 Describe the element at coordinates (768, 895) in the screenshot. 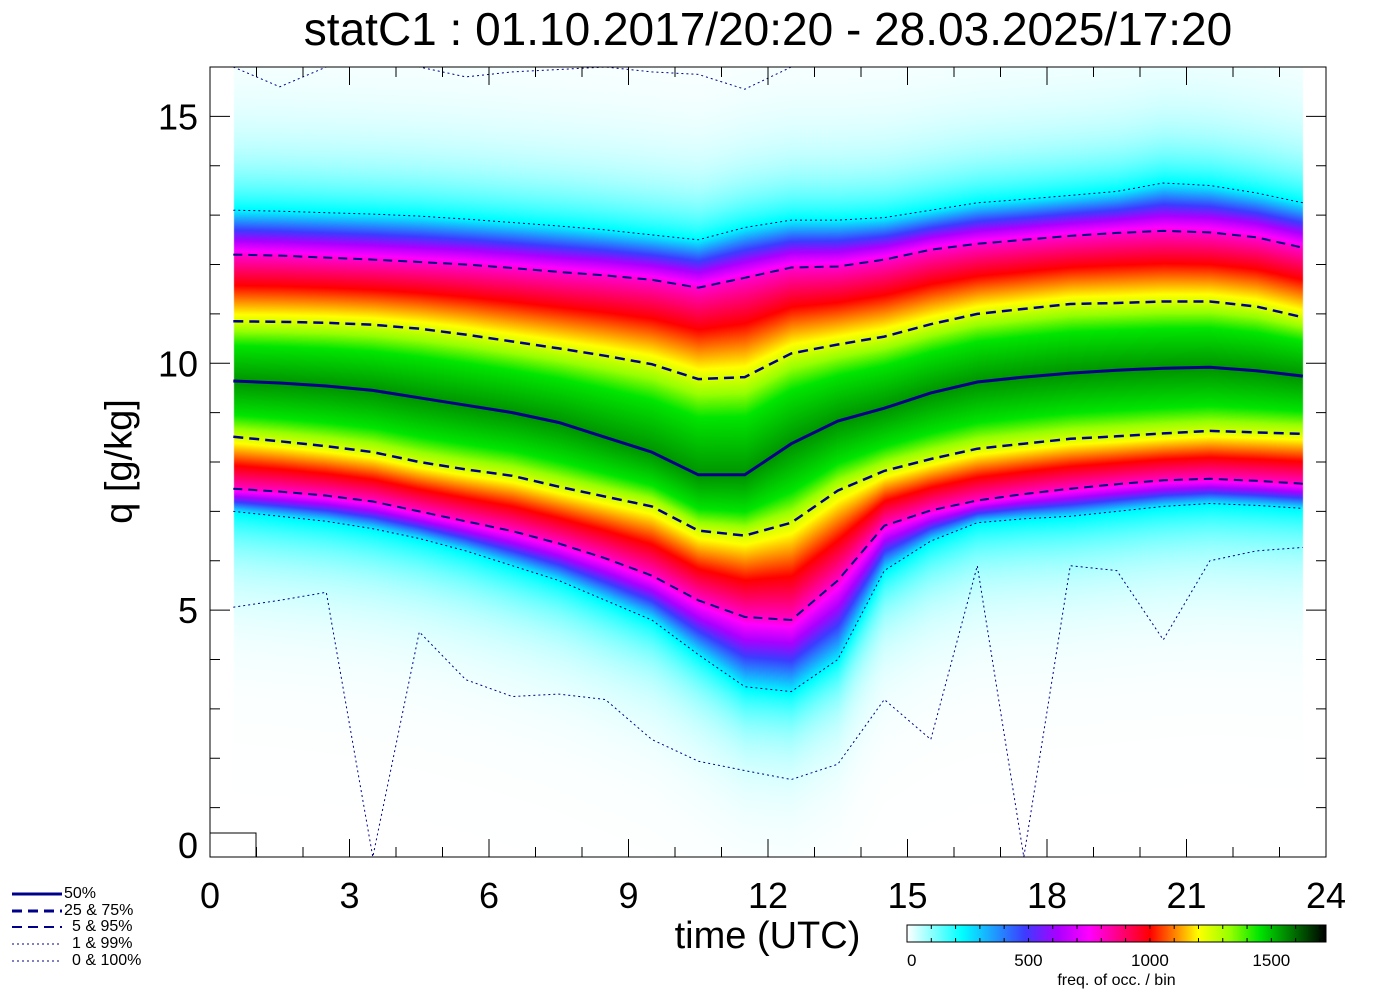

I see `x-tick-label: 12` at that location.